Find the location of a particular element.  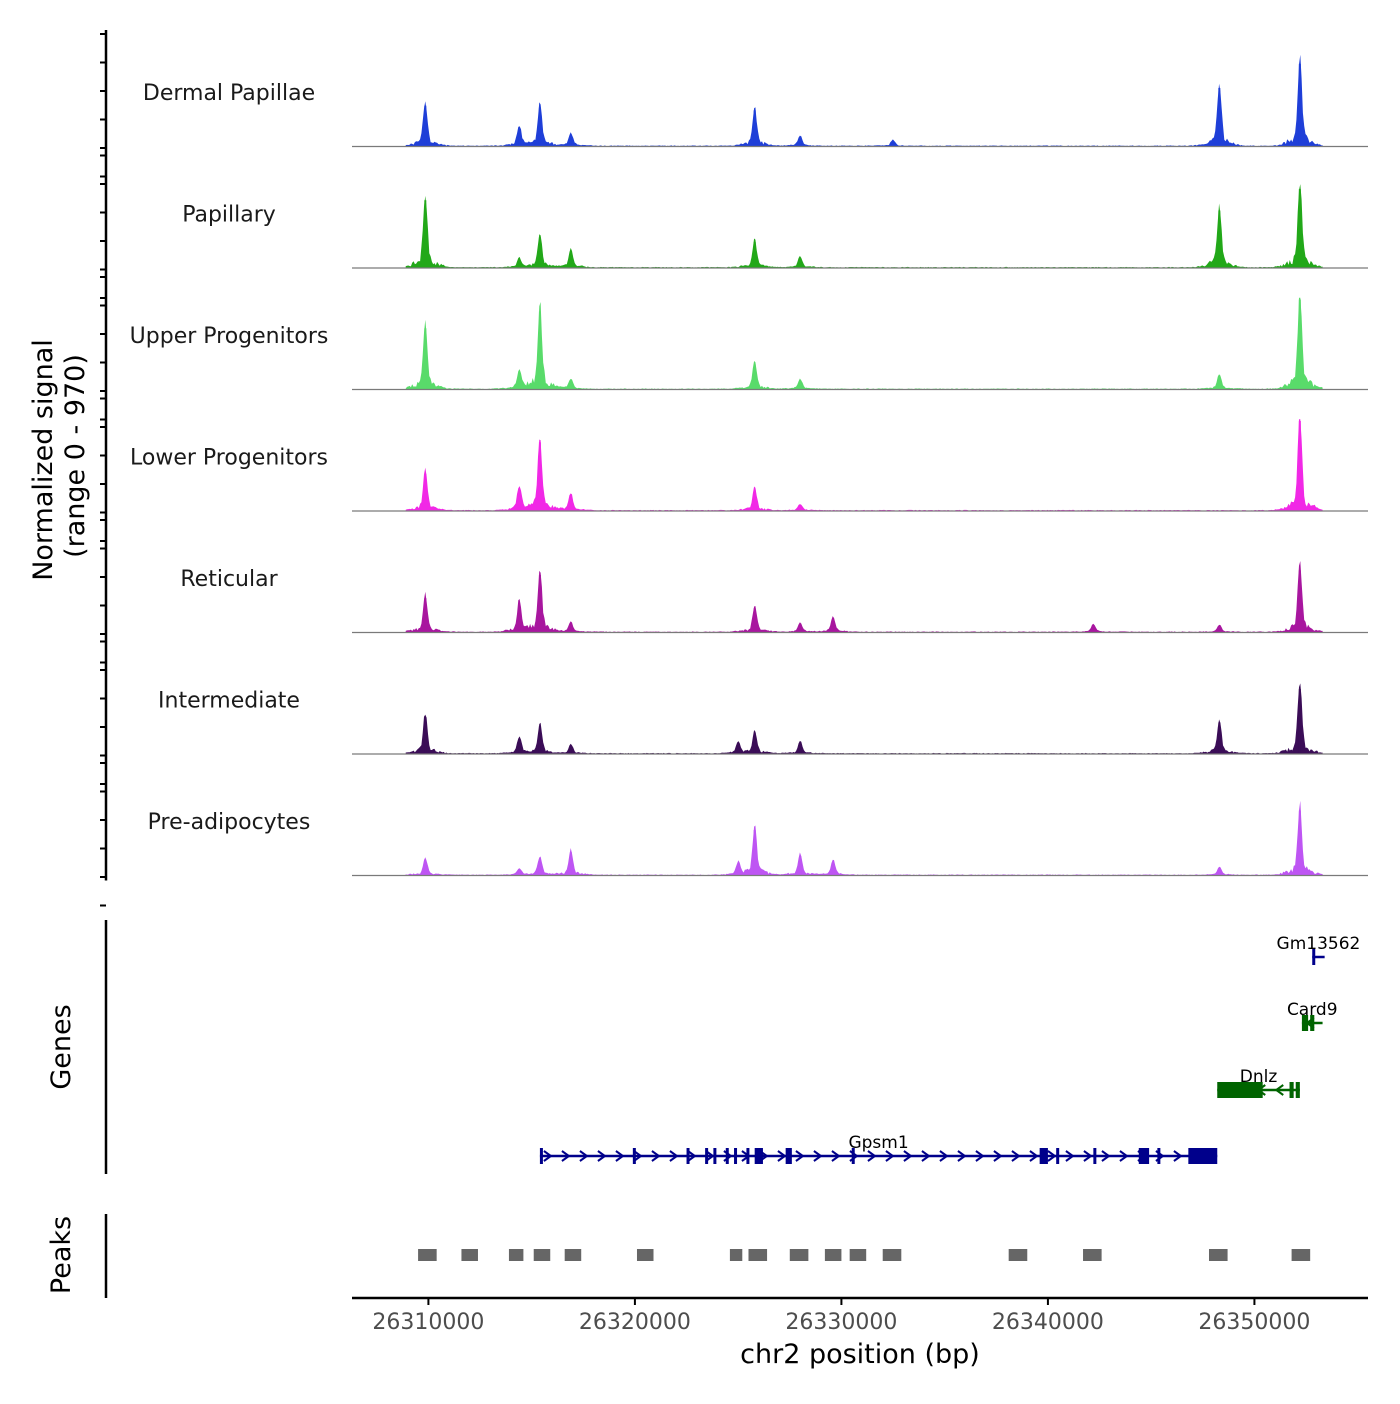

genes-label: Genes is located at coordinates (61, 1046).